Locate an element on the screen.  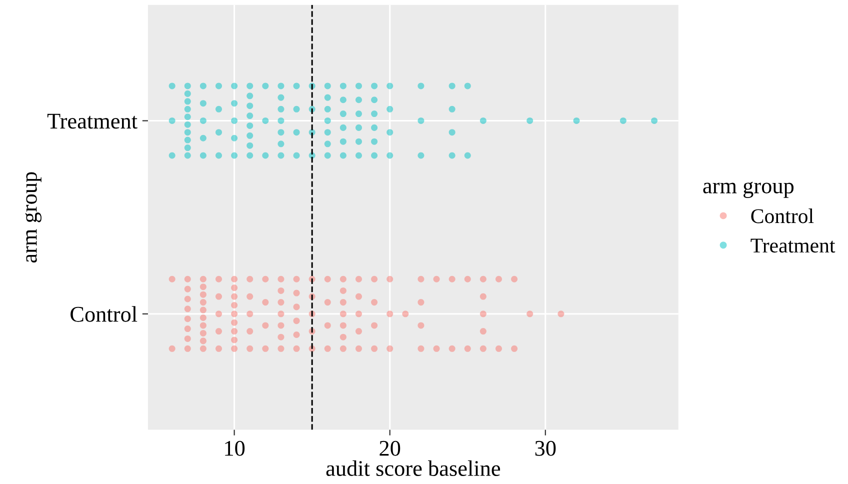
legend-title: arm group is located at coordinates (748, 190).